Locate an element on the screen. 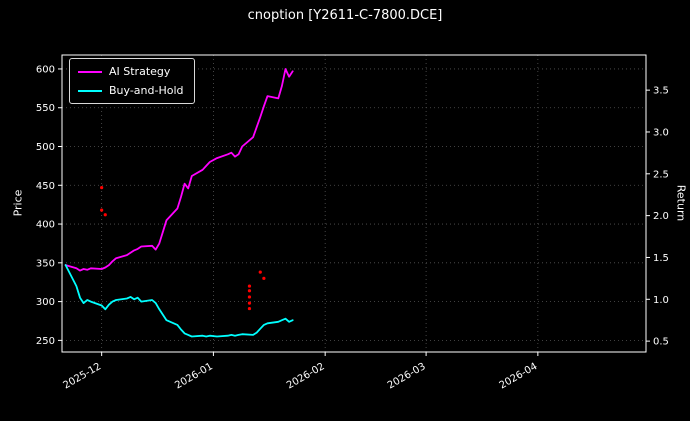  price-tick-label: 250 is located at coordinates (45, 341).